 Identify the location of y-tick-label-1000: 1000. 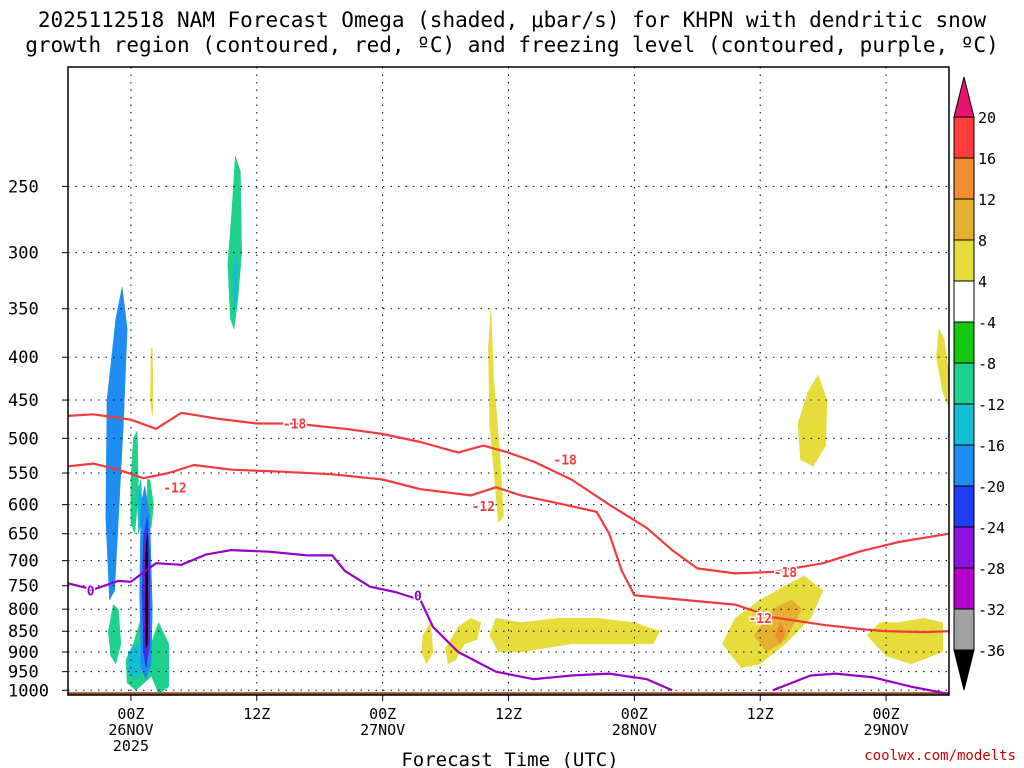
(28, 691).